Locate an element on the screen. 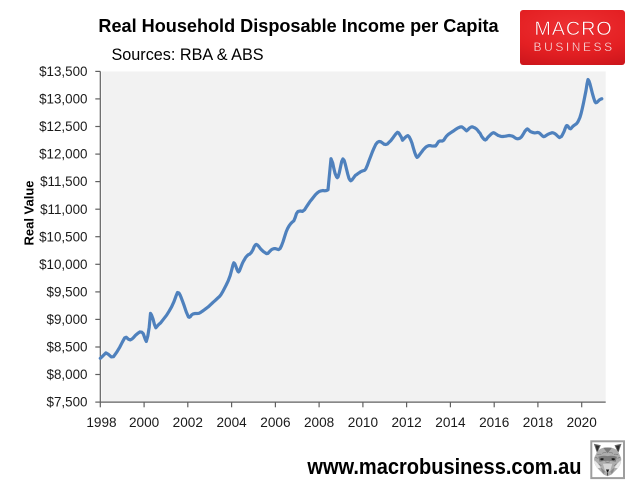 This screenshot has width=631, height=493. svg-text: $10,500 is located at coordinates (63, 236).